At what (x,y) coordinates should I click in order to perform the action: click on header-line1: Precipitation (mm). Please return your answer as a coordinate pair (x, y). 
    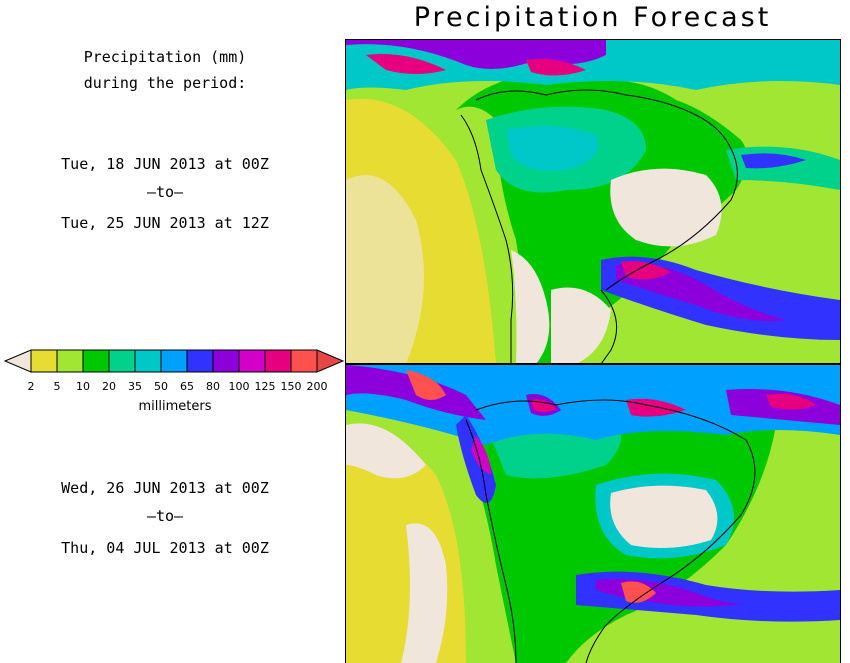
    Looking at the image, I should click on (165, 57).